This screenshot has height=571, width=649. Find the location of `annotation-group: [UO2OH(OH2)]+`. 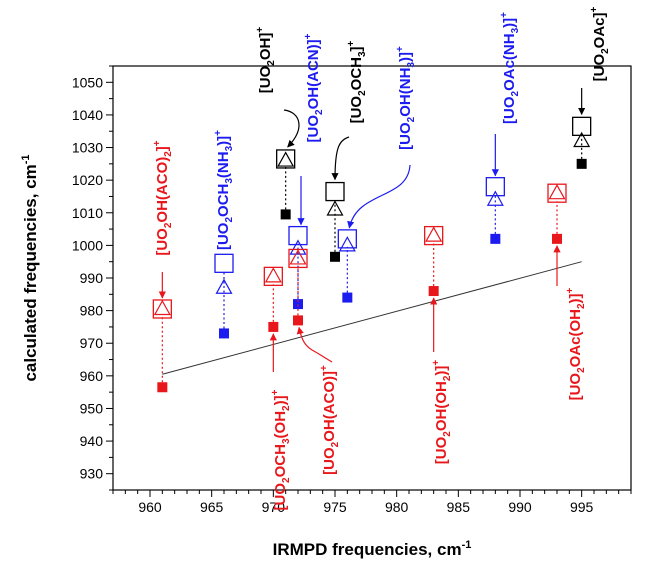

annotation-group: [UO2OH(OH2)]+ is located at coordinates (442, 412).